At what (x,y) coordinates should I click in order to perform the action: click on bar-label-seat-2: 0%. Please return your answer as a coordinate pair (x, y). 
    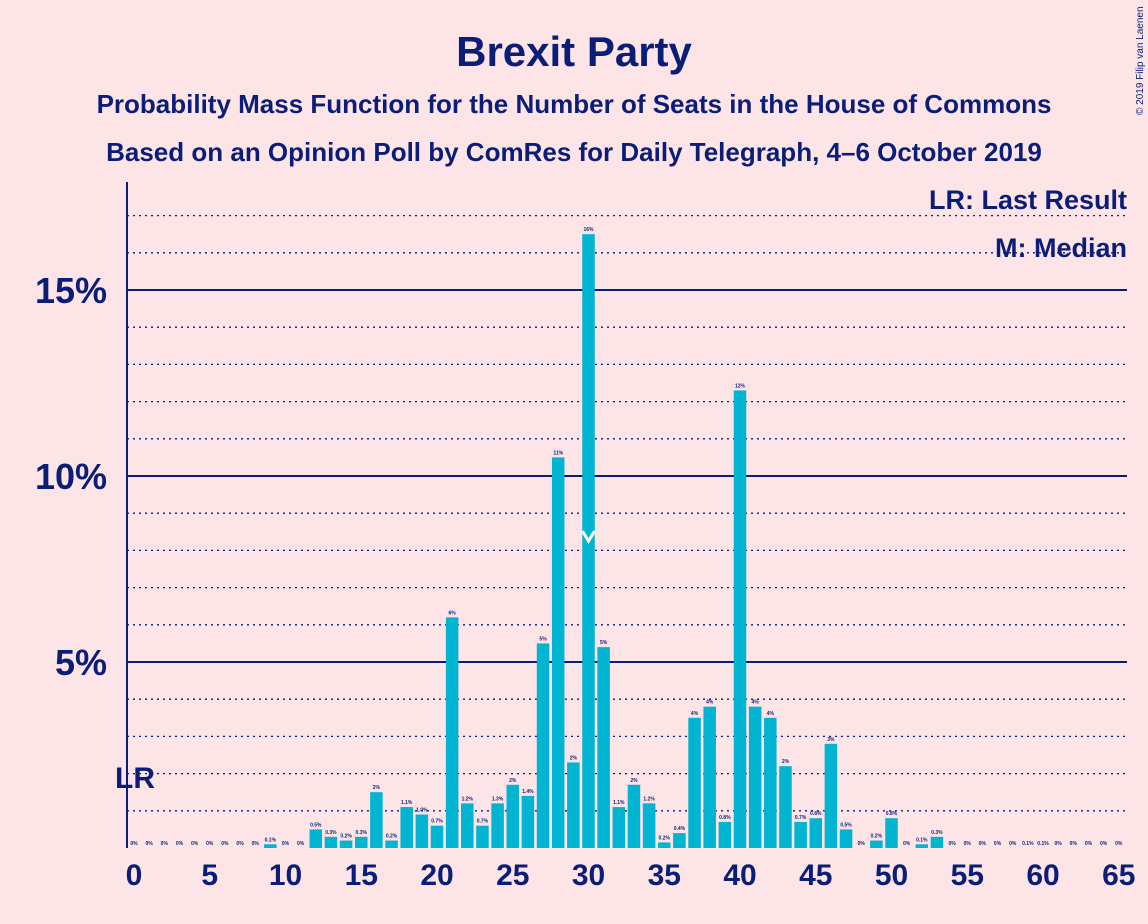
    Looking at the image, I should click on (165, 844).